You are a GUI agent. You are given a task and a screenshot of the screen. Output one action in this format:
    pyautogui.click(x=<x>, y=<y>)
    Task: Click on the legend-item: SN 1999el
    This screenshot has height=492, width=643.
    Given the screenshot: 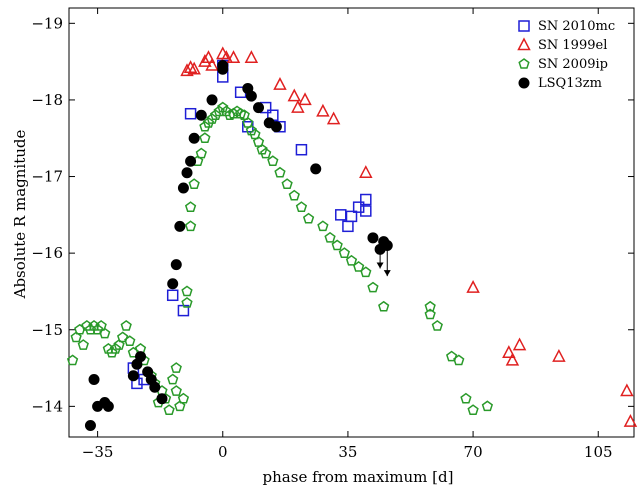 What is the action you would take?
    pyautogui.click(x=562, y=45)
    